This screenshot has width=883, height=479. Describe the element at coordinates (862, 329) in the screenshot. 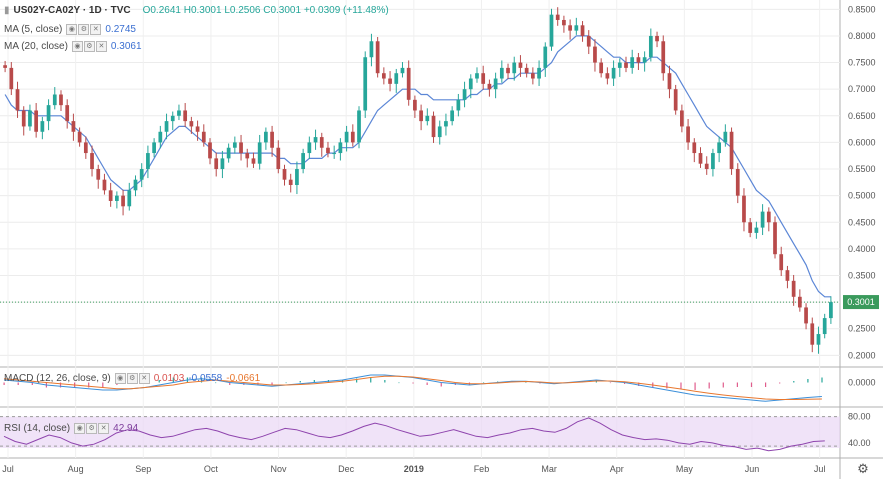

I see `price-tick-label: 0.2500` at that location.